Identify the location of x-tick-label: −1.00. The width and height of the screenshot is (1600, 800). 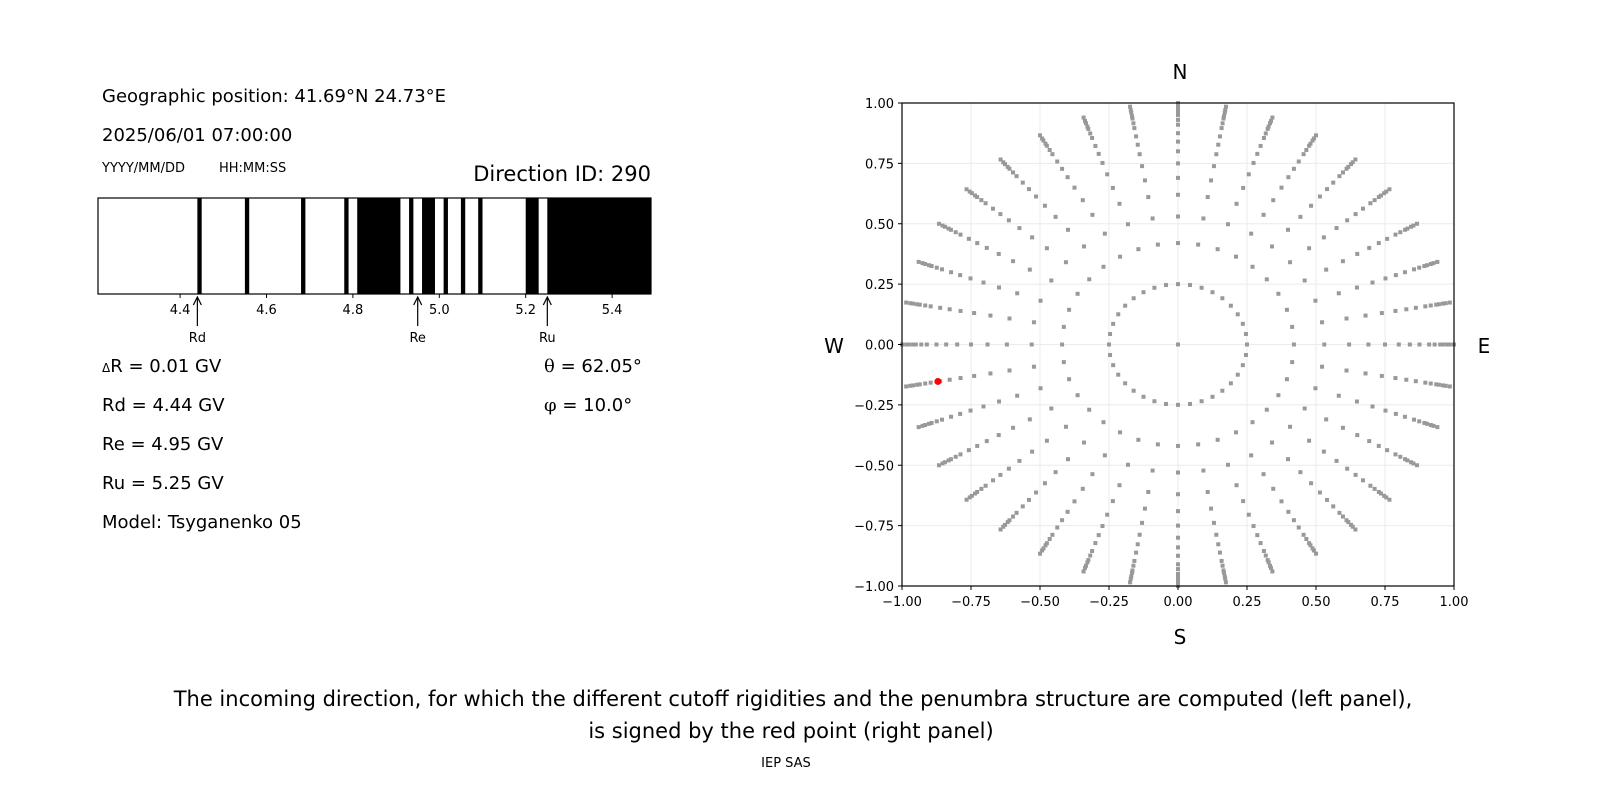
(902, 602).